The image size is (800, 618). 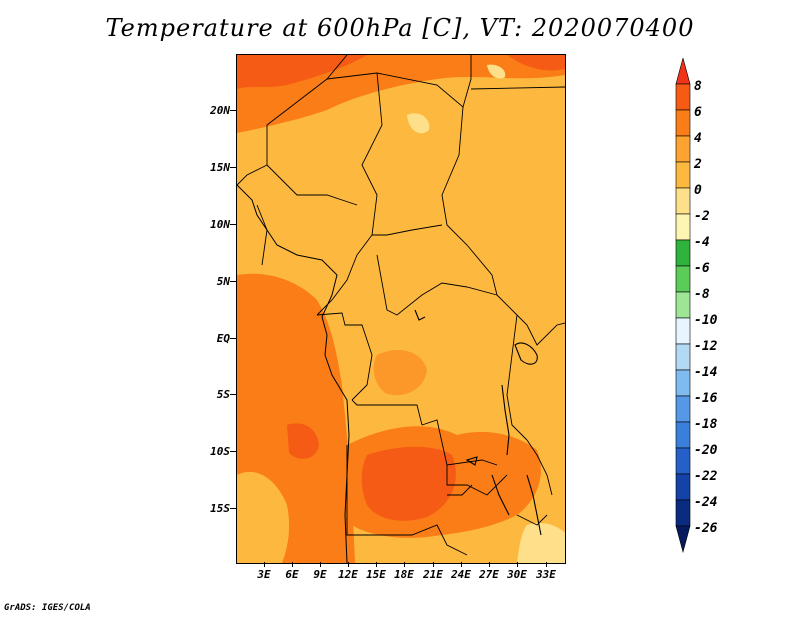 I want to click on base-field-southwest, so click(x=263, y=517).